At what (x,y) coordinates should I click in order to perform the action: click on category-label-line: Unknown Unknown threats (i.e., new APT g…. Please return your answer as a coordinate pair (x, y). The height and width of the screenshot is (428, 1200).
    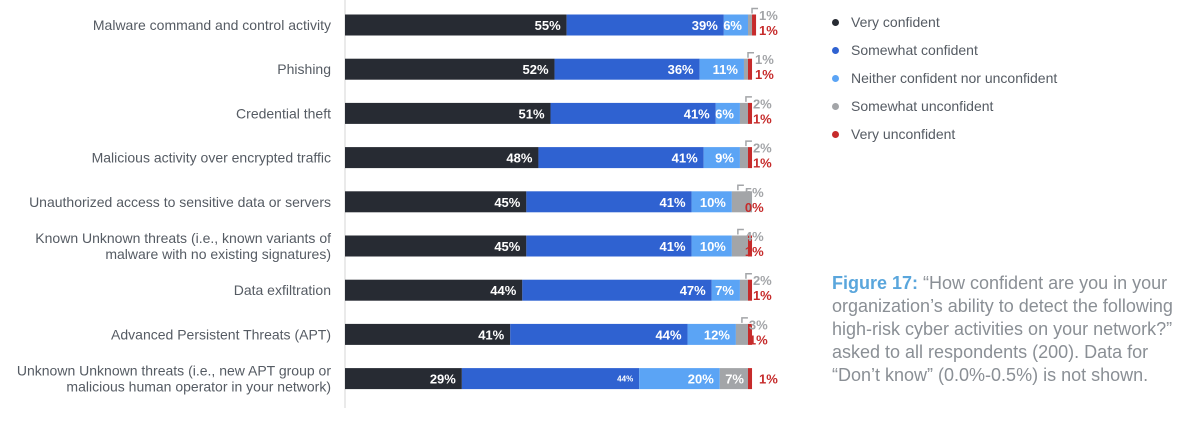
    Looking at the image, I should click on (174, 371).